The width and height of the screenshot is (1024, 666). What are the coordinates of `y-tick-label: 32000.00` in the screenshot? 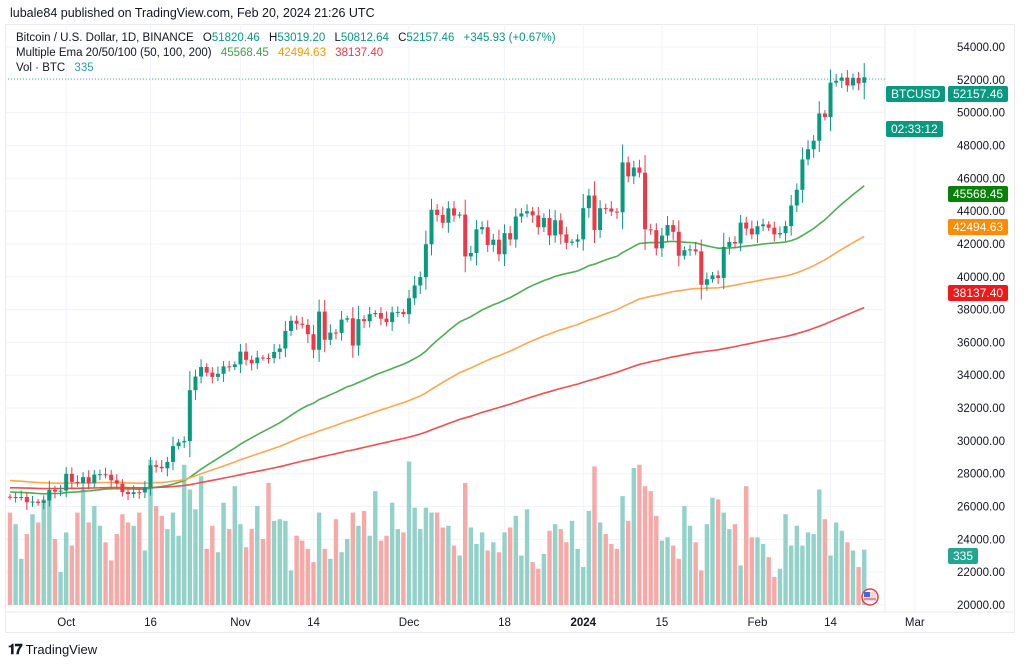 It's located at (981, 409).